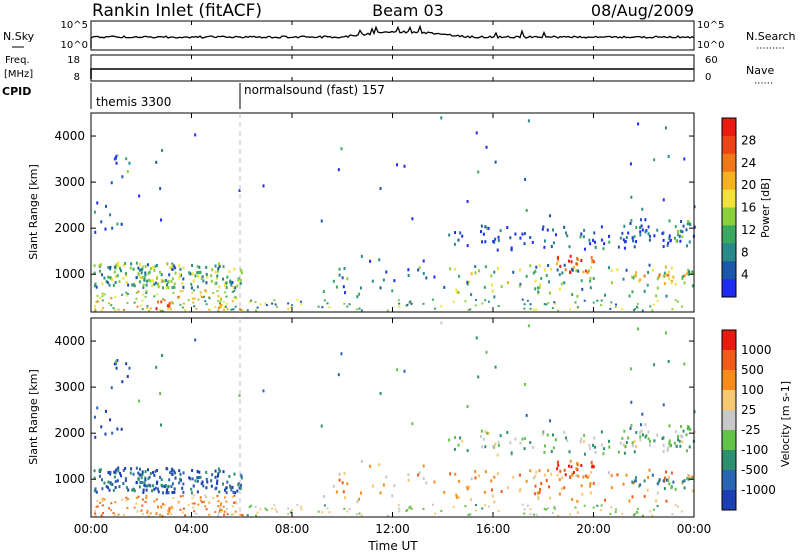 Image resolution: width=800 pixels, height=554 pixels. Describe the element at coordinates (785, 424) in the screenshot. I see `velocity-colorbar-label: Velocity [m s-1]` at that location.